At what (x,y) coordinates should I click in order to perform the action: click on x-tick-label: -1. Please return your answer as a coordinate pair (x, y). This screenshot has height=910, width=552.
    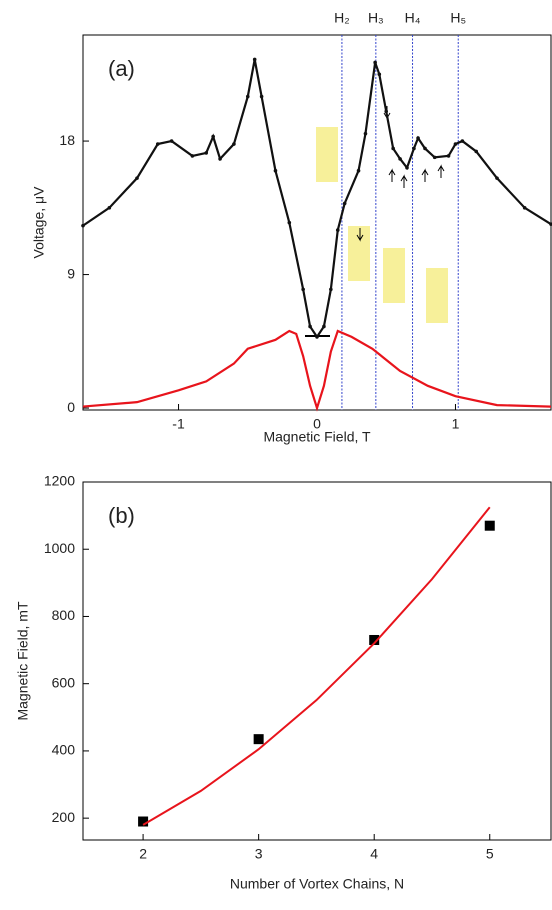
    Looking at the image, I should click on (178, 424).